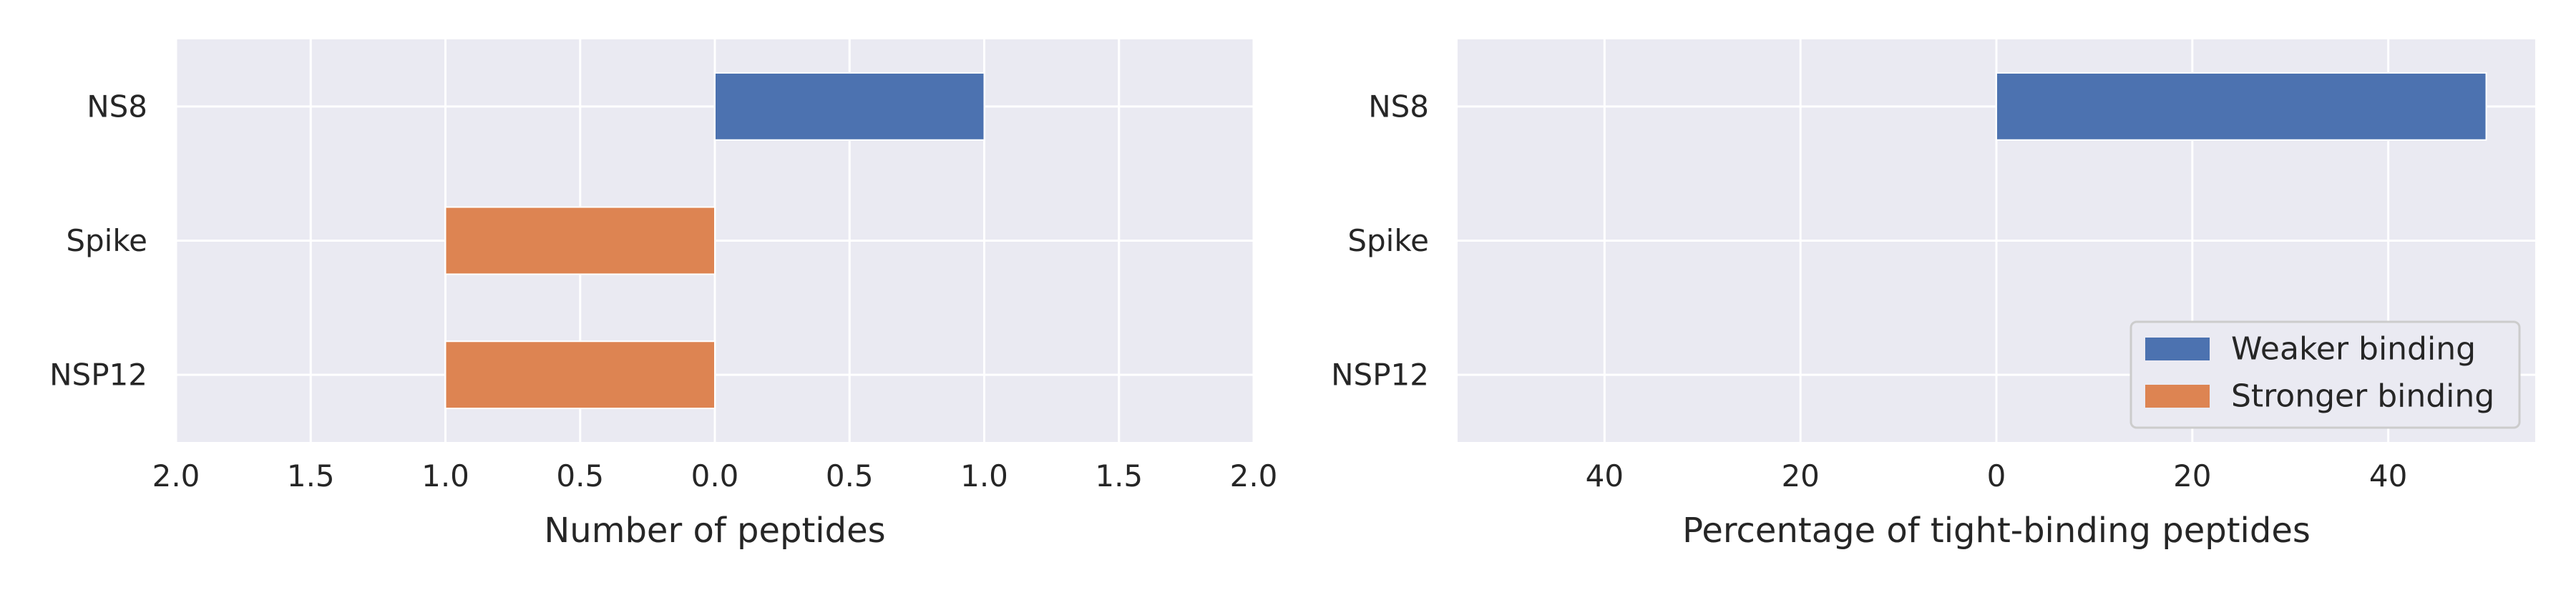 Image resolution: width=2576 pixels, height=590 pixels. I want to click on x-axis-title: Number of peptides, so click(714, 531).